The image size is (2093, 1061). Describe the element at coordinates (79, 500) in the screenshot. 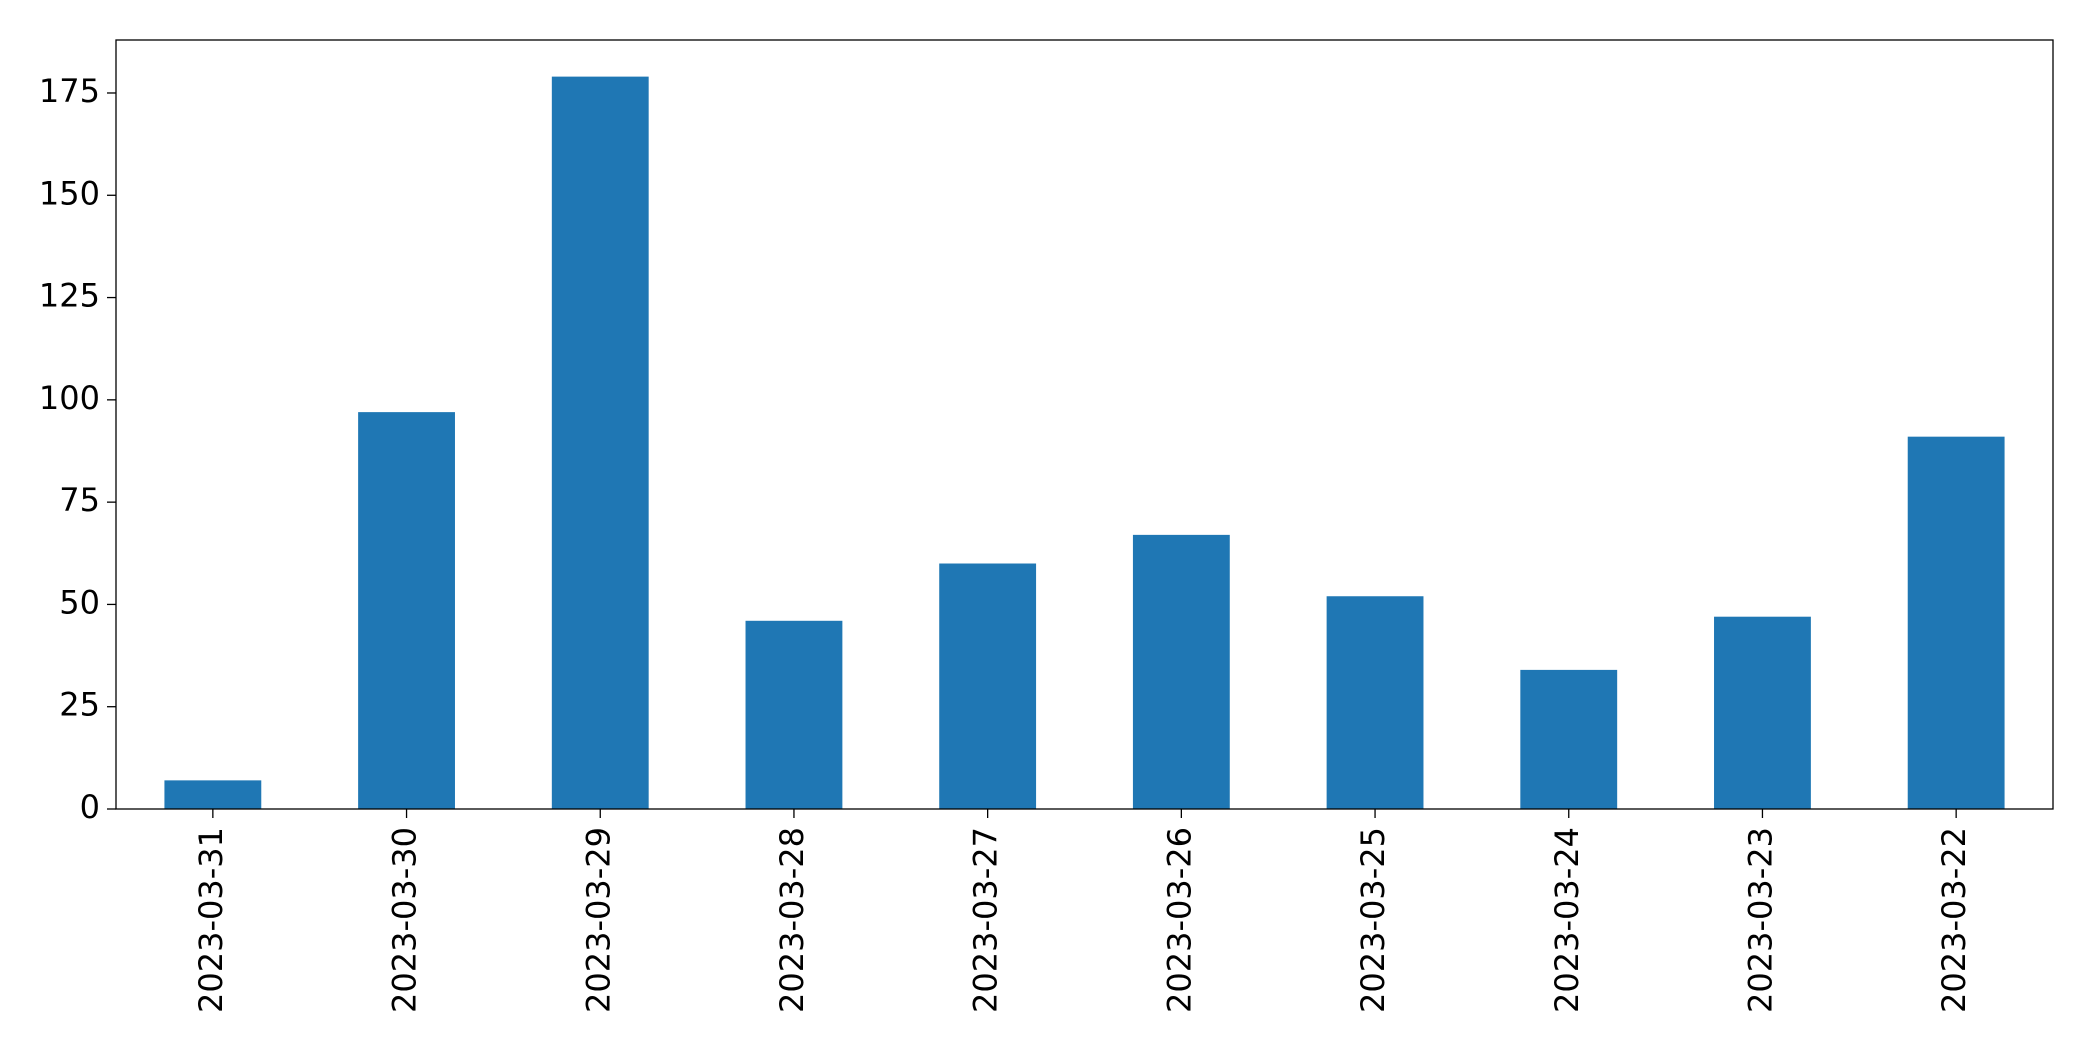

I see `y-tick-label: 75` at that location.